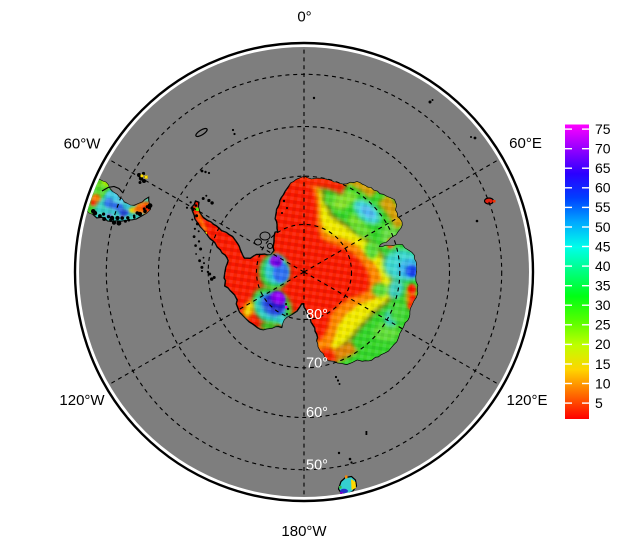 This screenshot has width=625, height=557. I want to click on svg-text: 55, so click(603, 207).